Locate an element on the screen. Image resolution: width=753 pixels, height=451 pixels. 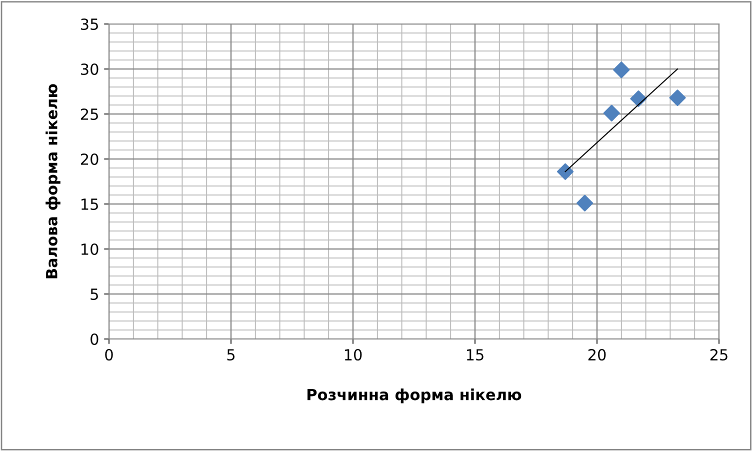
y-tick-label: 30 is located at coordinates (89, 69).